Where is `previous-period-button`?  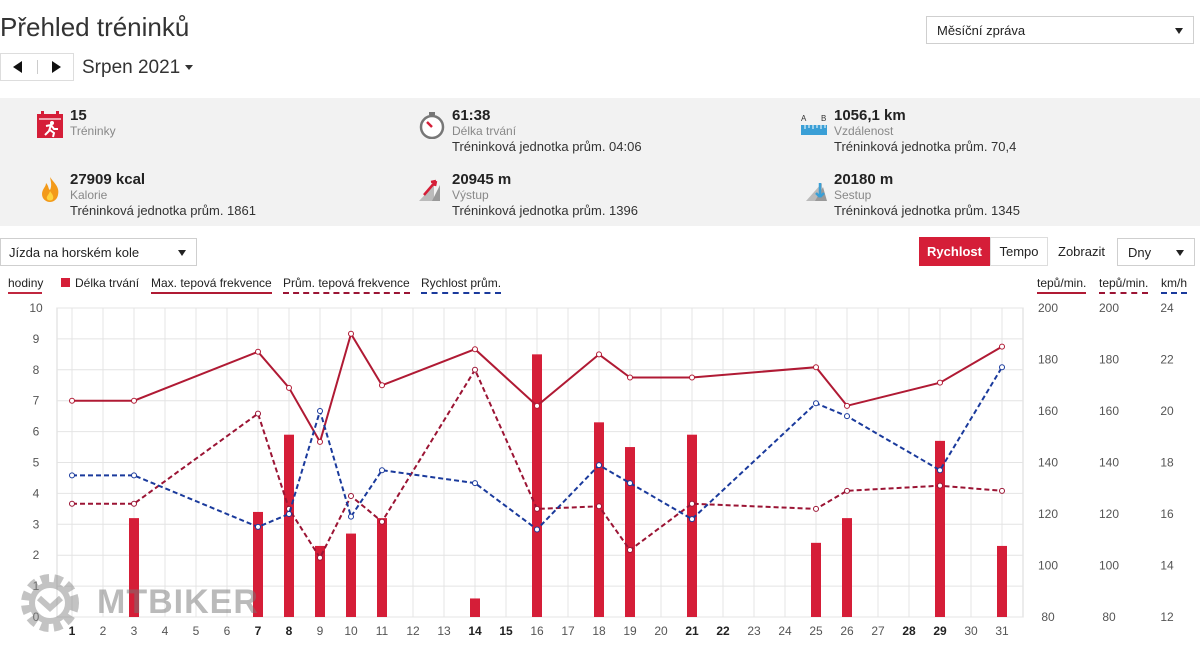
previous-period-button is located at coordinates (17, 67).